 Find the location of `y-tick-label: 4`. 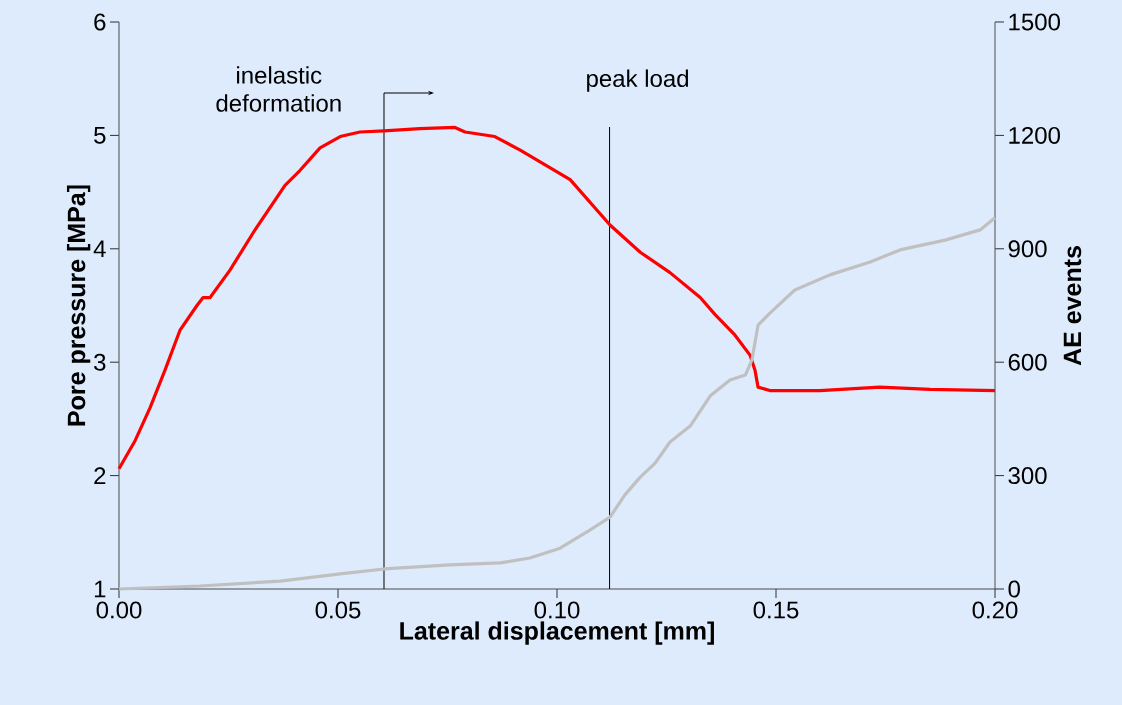

y-tick-label: 4 is located at coordinates (99, 249).